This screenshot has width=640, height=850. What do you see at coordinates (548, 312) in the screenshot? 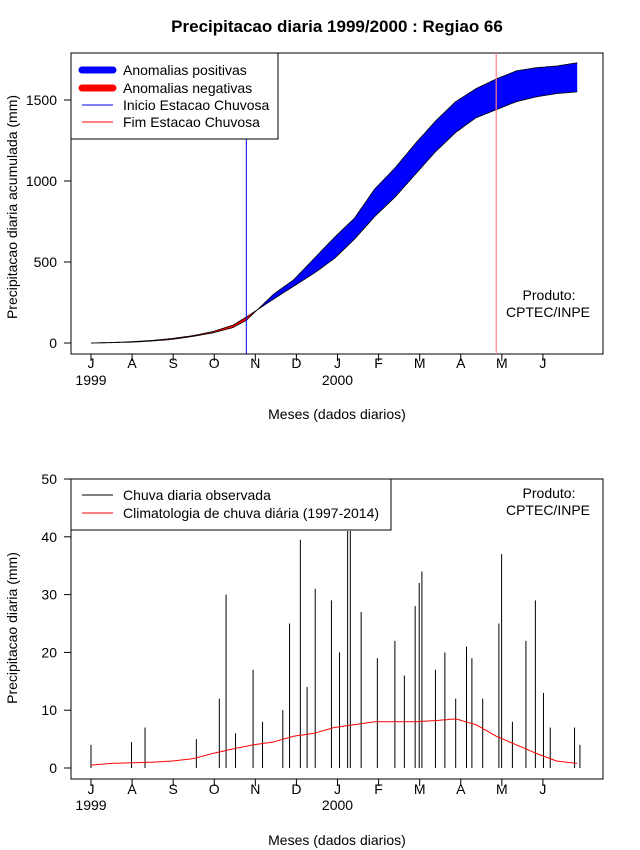
I see `top-credit-line2: CPTEC/INPE` at bounding box center [548, 312].